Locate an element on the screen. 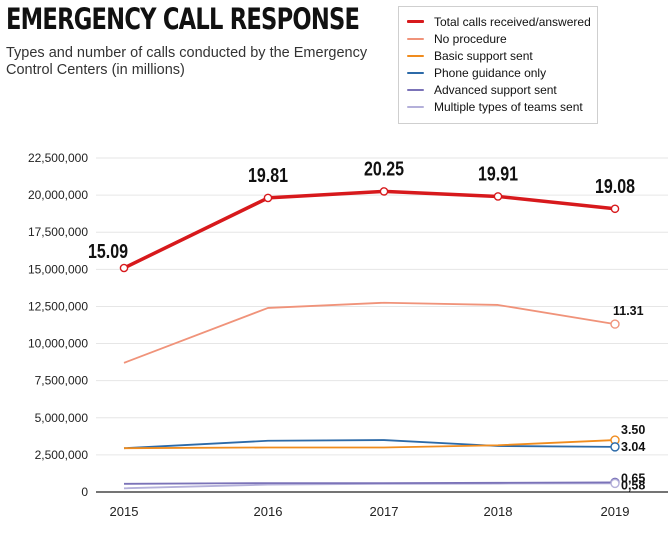 The width and height of the screenshot is (670, 550). data-label: 0,65 is located at coordinates (633, 478).